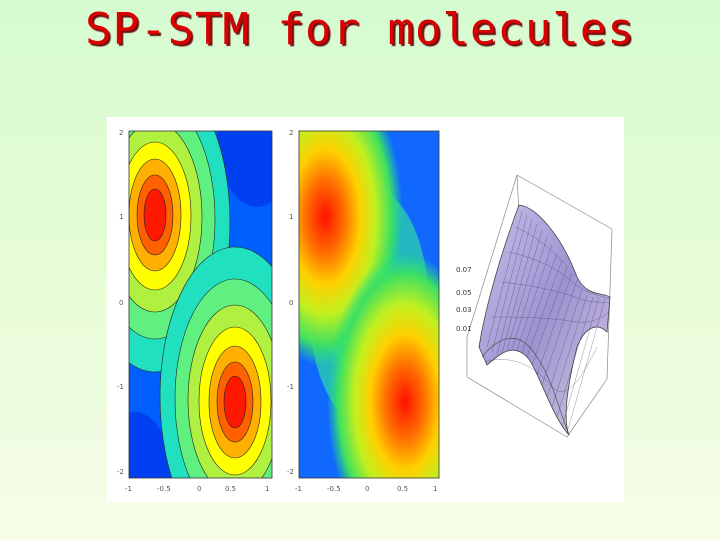  I want to click on contour-xtick: 0, so click(199, 489).